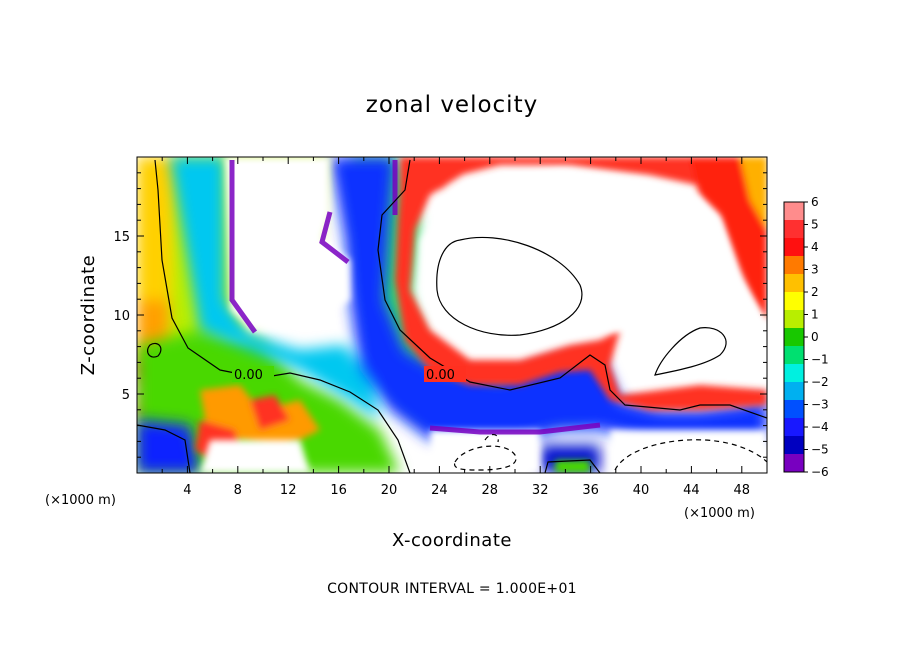 The height and width of the screenshot is (654, 904). Describe the element at coordinates (154, 350) in the screenshot. I see `zero-contour-island` at that location.